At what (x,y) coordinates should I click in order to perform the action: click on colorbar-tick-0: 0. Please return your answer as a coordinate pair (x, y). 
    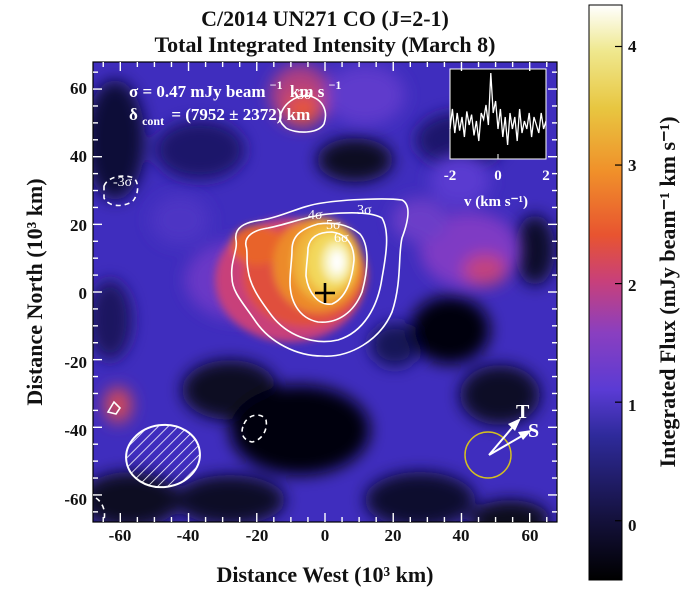
    Looking at the image, I should click on (632, 525).